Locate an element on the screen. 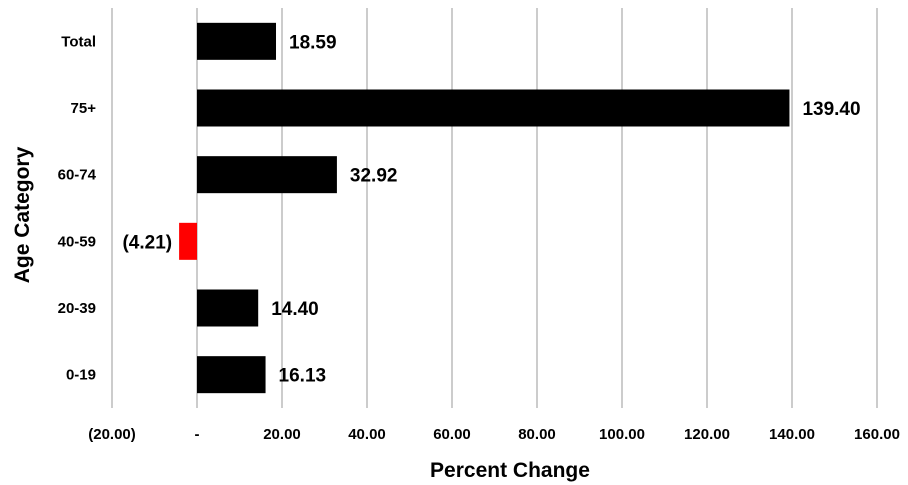 This screenshot has height=485, width=908. data-label: (4.21) is located at coordinates (147, 242).